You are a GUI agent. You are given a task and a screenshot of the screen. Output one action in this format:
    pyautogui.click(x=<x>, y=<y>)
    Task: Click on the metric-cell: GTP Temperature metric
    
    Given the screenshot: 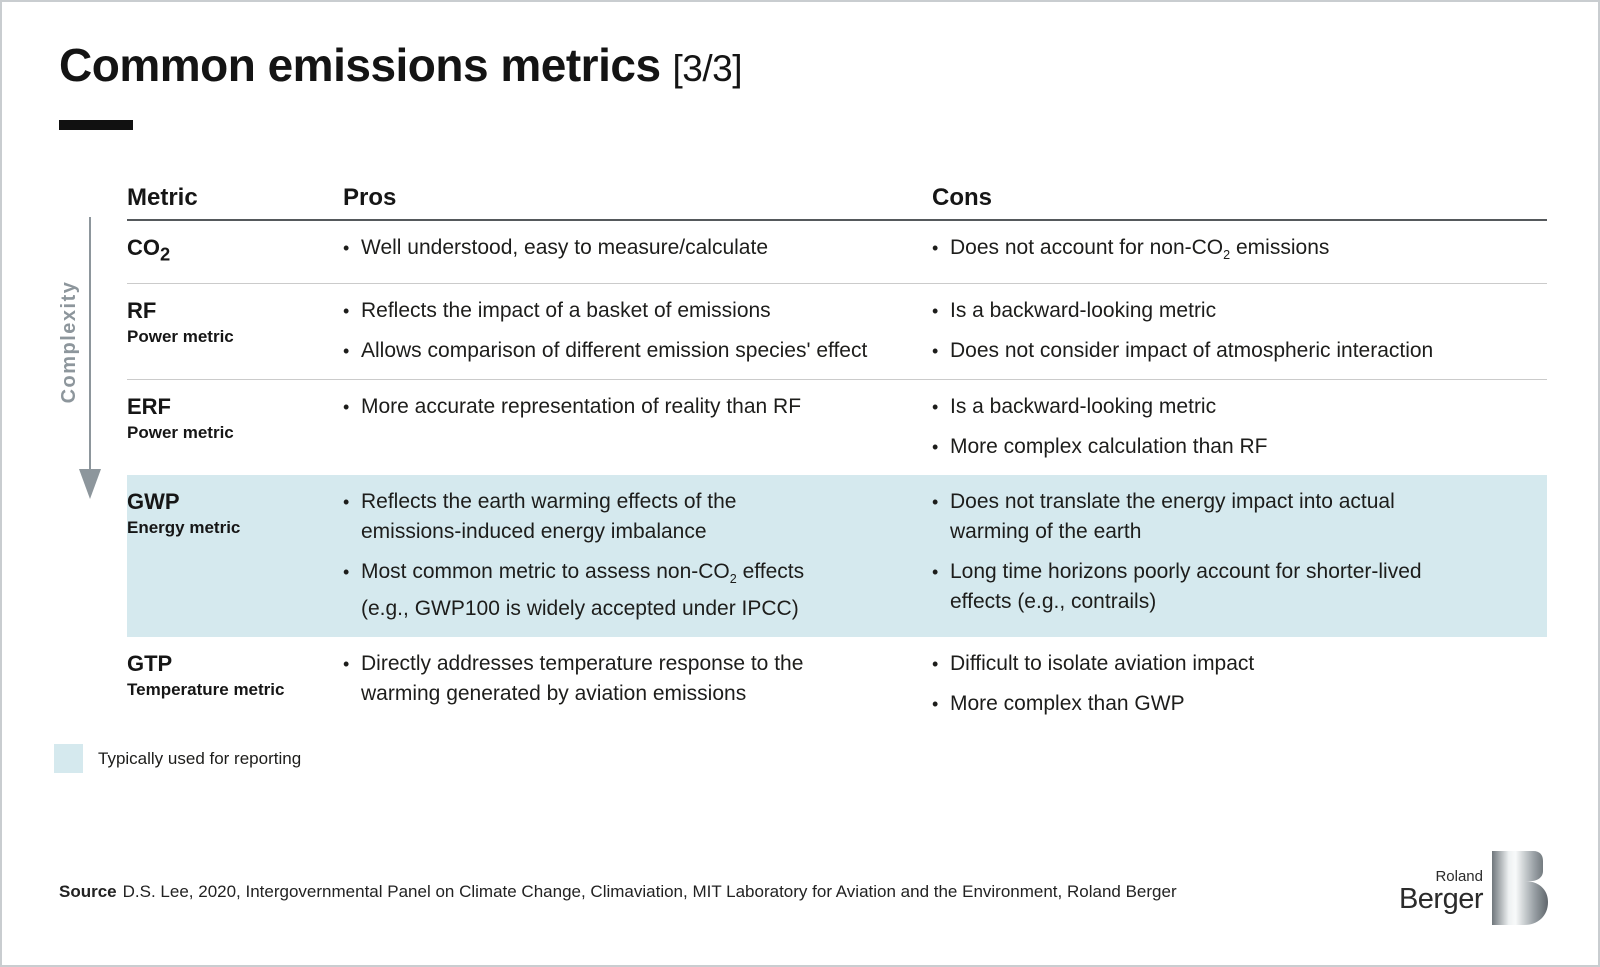 What is the action you would take?
    pyautogui.click(x=235, y=684)
    